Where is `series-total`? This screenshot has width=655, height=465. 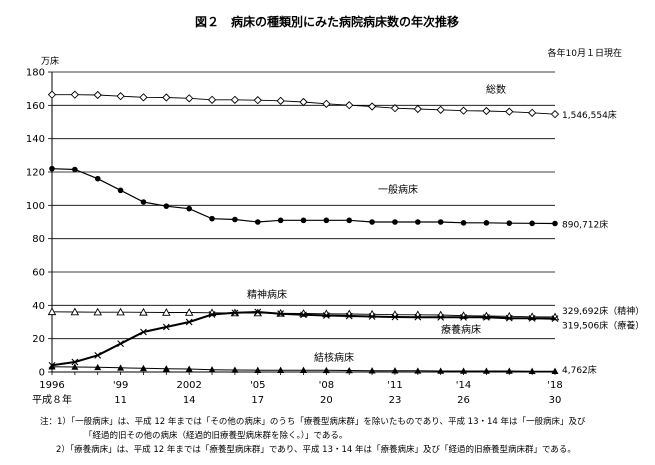
series-total is located at coordinates (303, 104).